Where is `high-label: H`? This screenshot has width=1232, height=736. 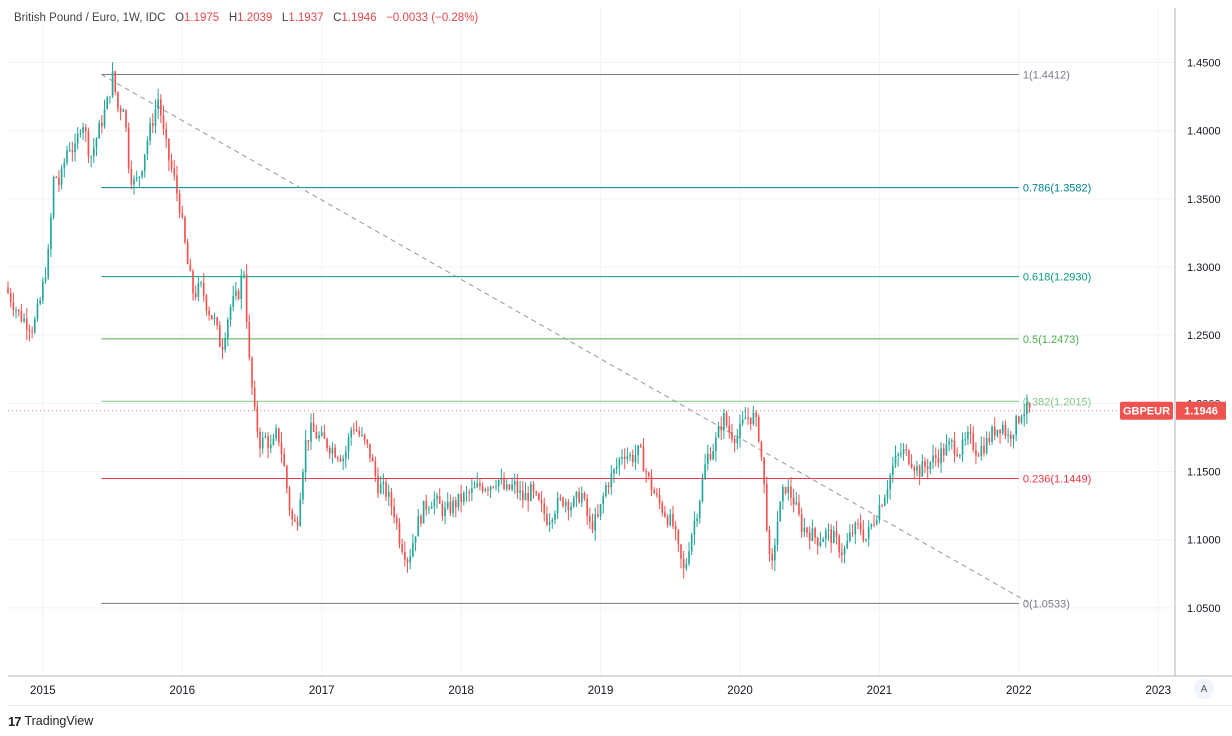 high-label: H is located at coordinates (233, 18).